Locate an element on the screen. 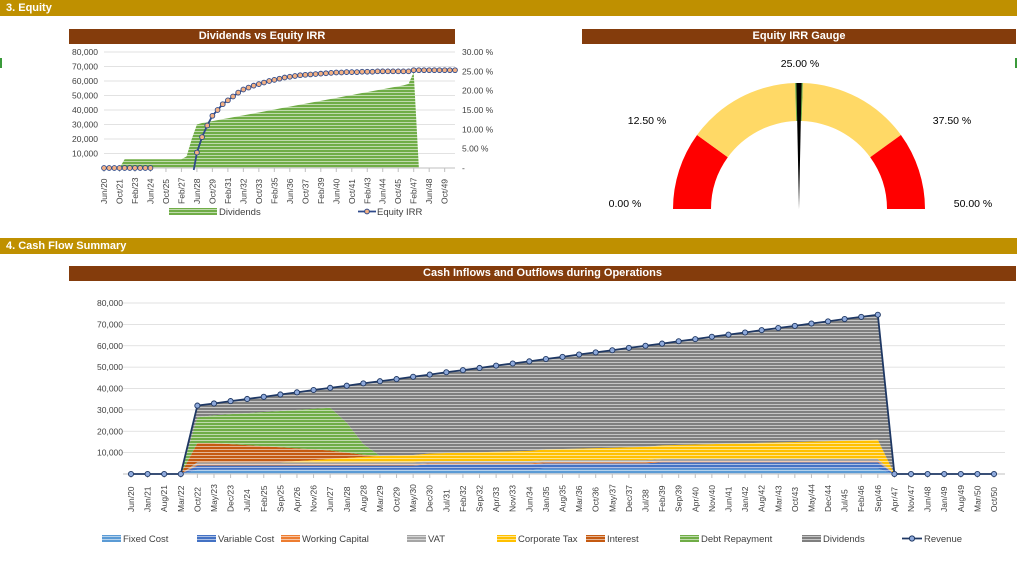 This screenshot has width=1017, height=570. dividends-area is located at coordinates (279, 120).